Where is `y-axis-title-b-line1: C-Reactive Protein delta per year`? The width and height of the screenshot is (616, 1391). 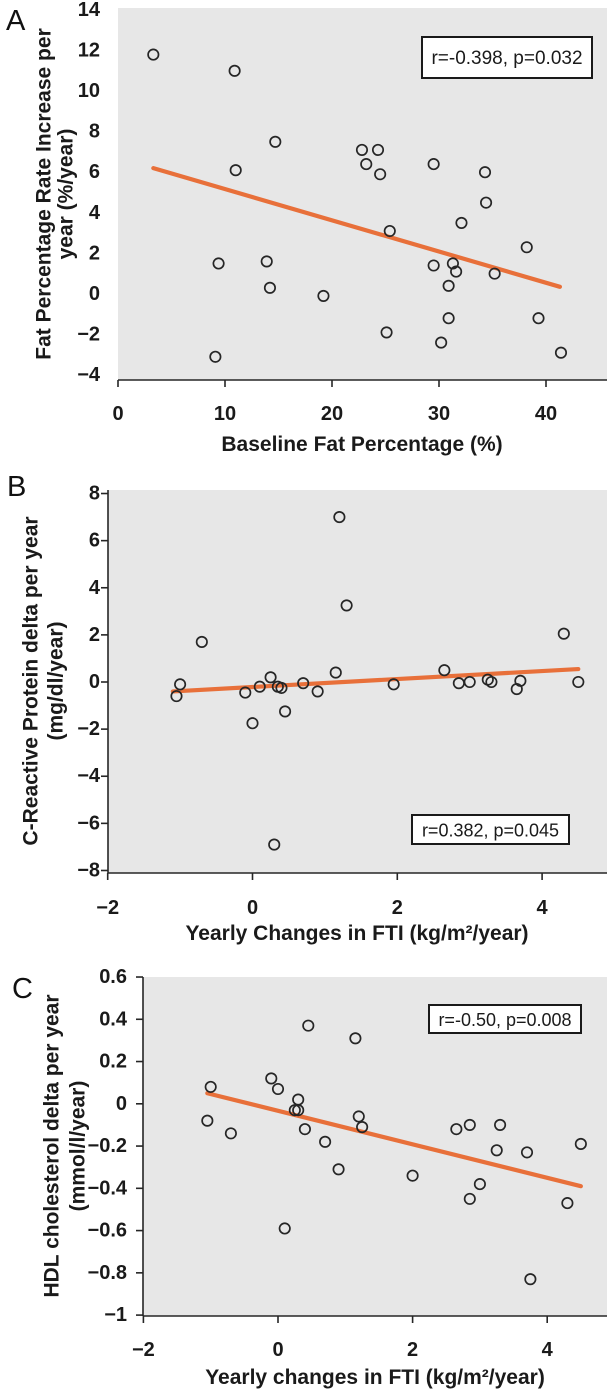 y-axis-title-b-line1: C-Reactive Protein delta per year is located at coordinates (31, 680).